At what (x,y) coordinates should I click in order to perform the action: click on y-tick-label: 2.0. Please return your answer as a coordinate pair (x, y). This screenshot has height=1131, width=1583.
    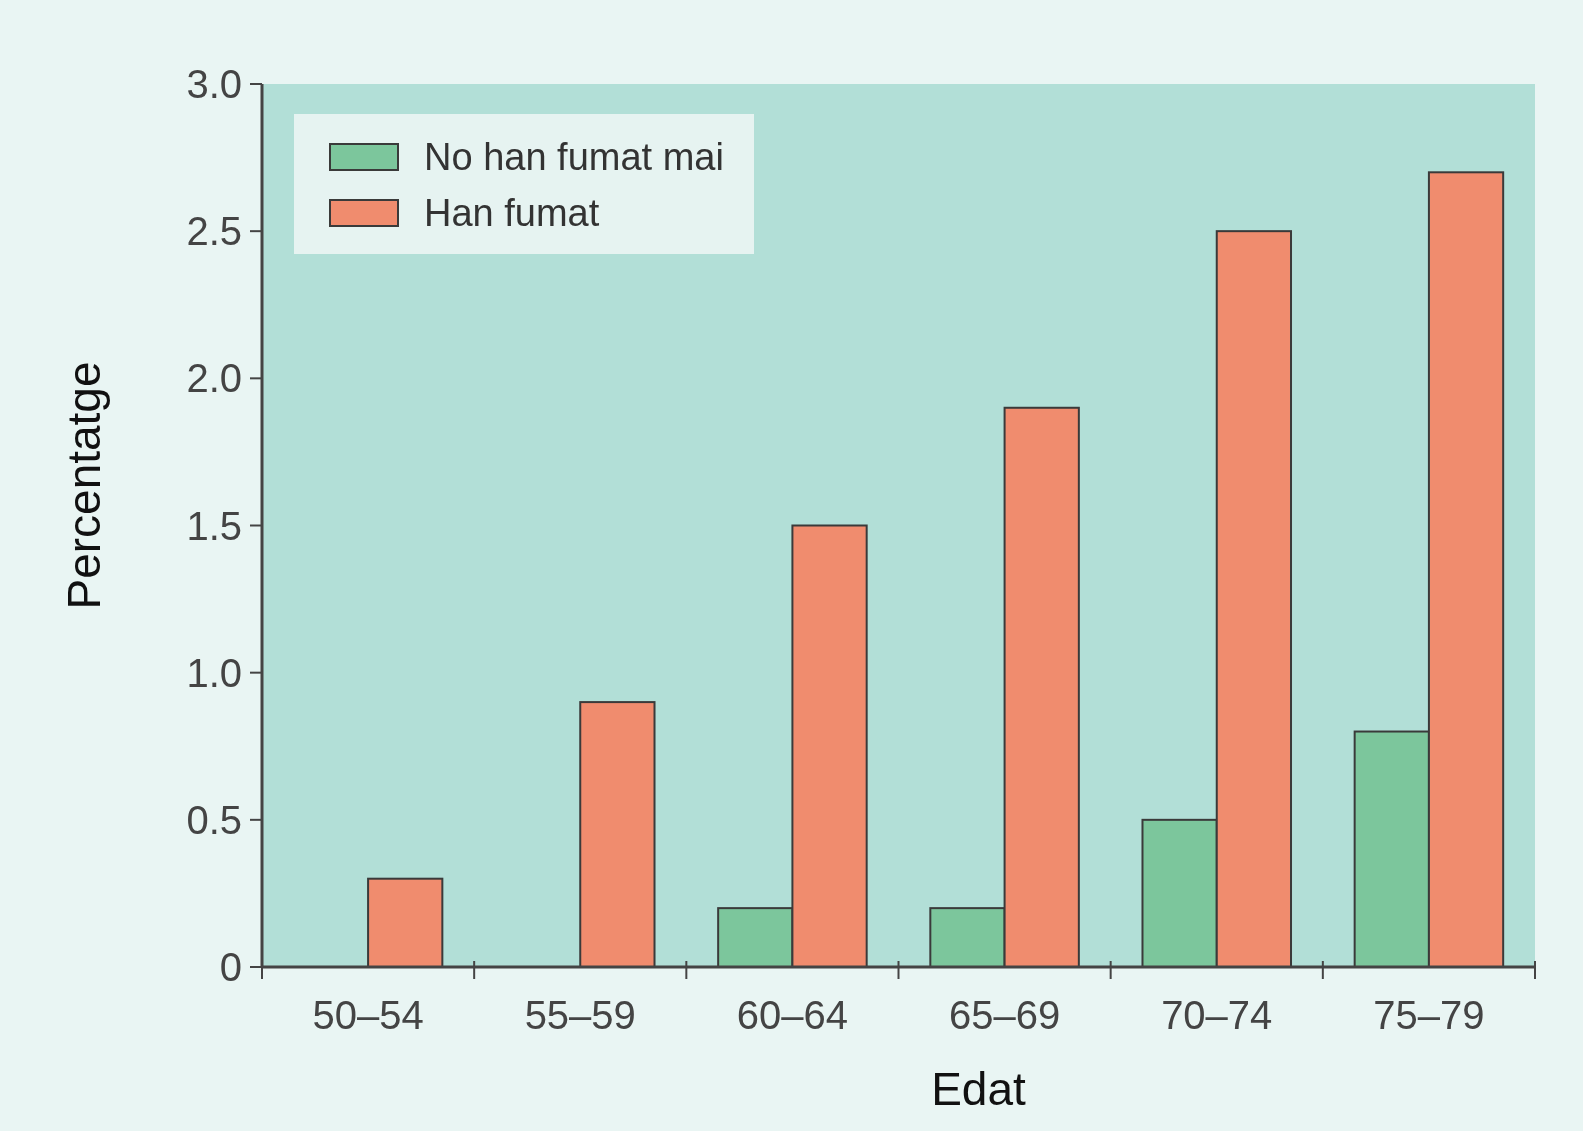
    Looking at the image, I should click on (214, 378).